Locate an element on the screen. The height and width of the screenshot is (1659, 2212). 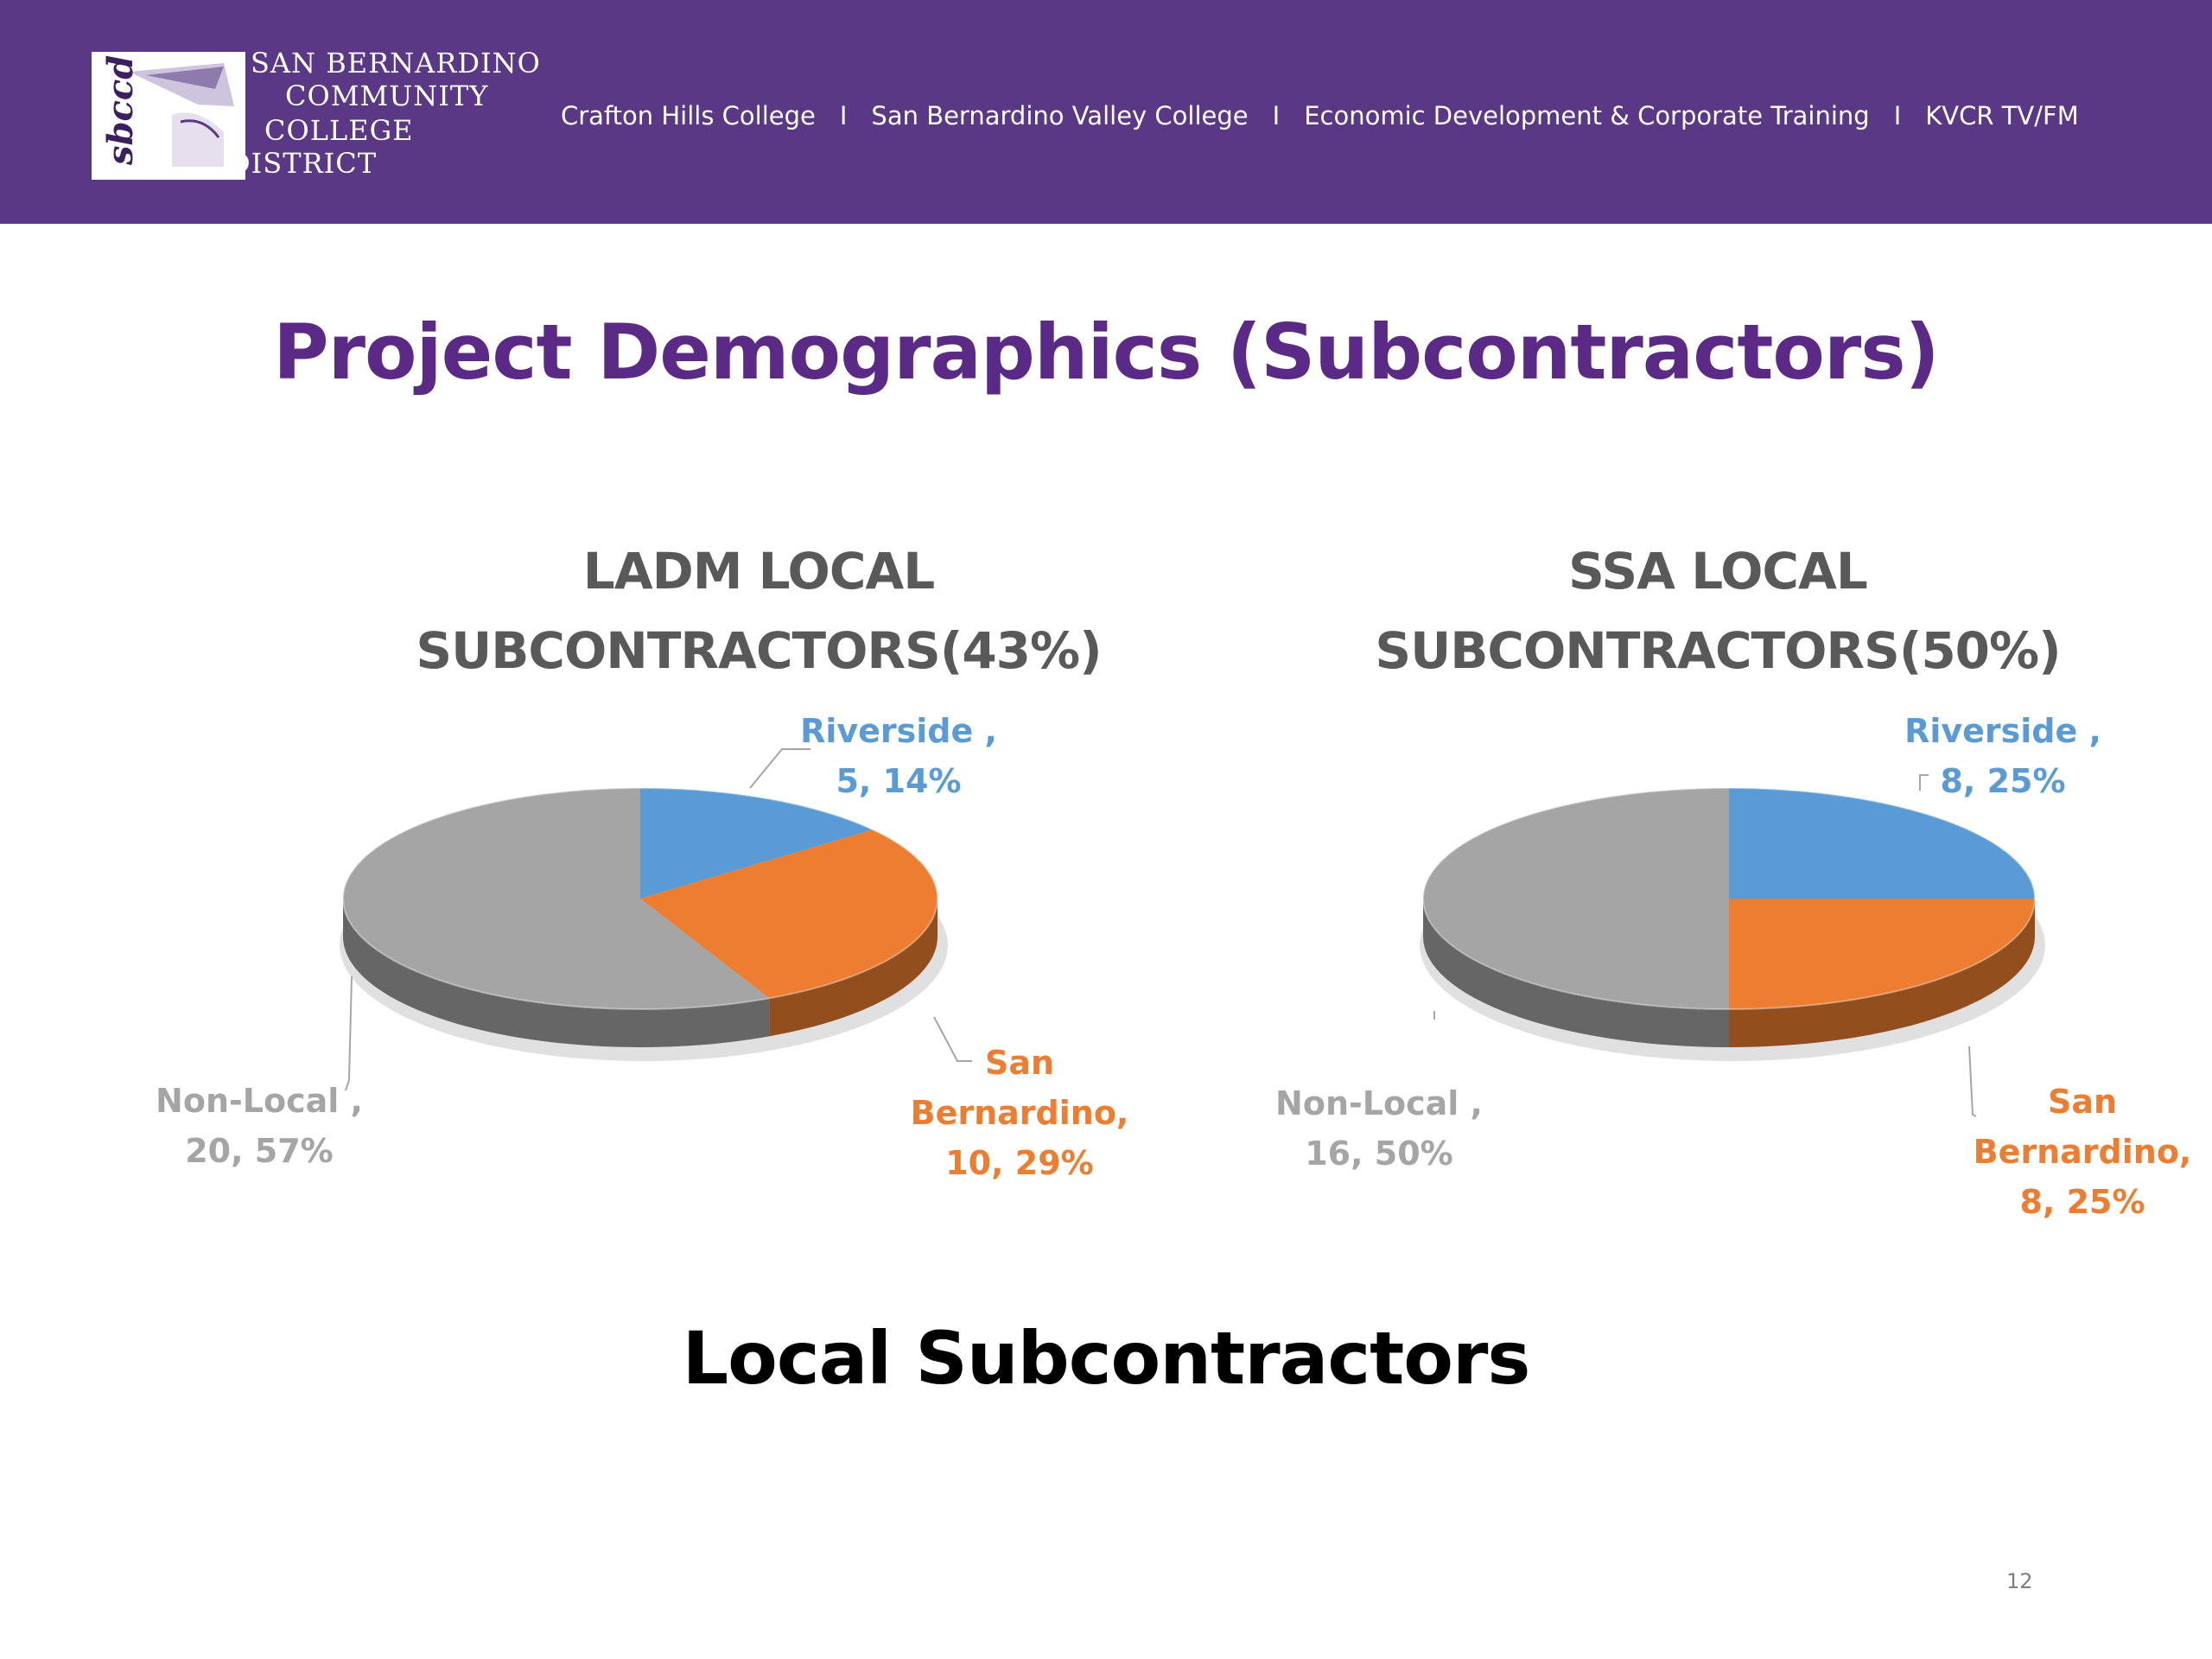
slide-title: Project Demographics (Subcontractors) is located at coordinates (1106, 352).